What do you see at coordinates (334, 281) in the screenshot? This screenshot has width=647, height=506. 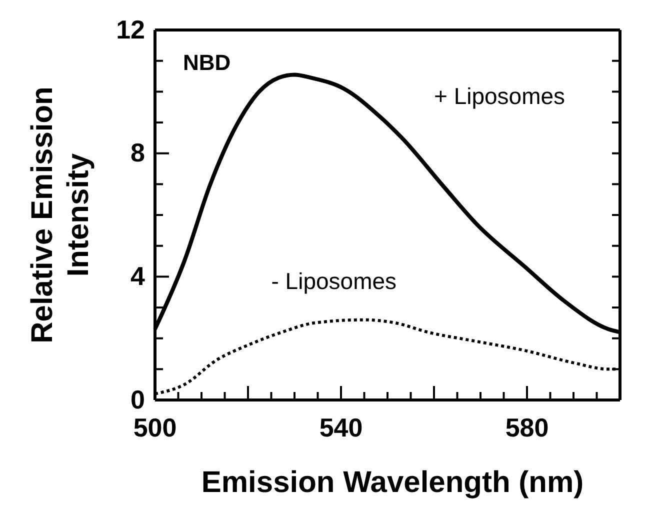 I see `series-label: - Liposomes` at bounding box center [334, 281].